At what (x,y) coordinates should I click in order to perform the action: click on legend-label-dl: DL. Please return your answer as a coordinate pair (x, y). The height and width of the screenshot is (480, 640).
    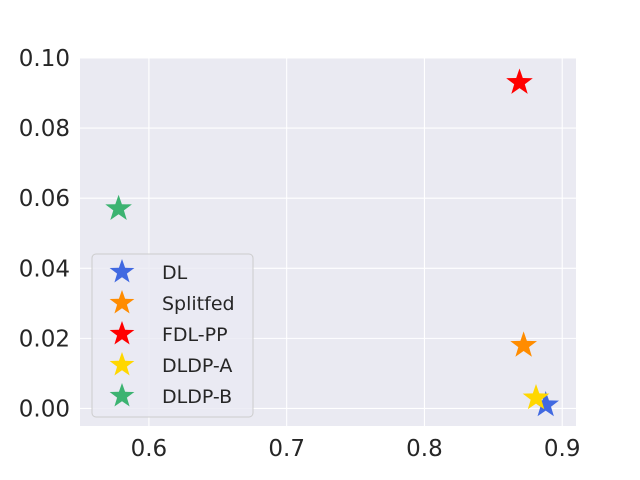
    Looking at the image, I should click on (175, 273).